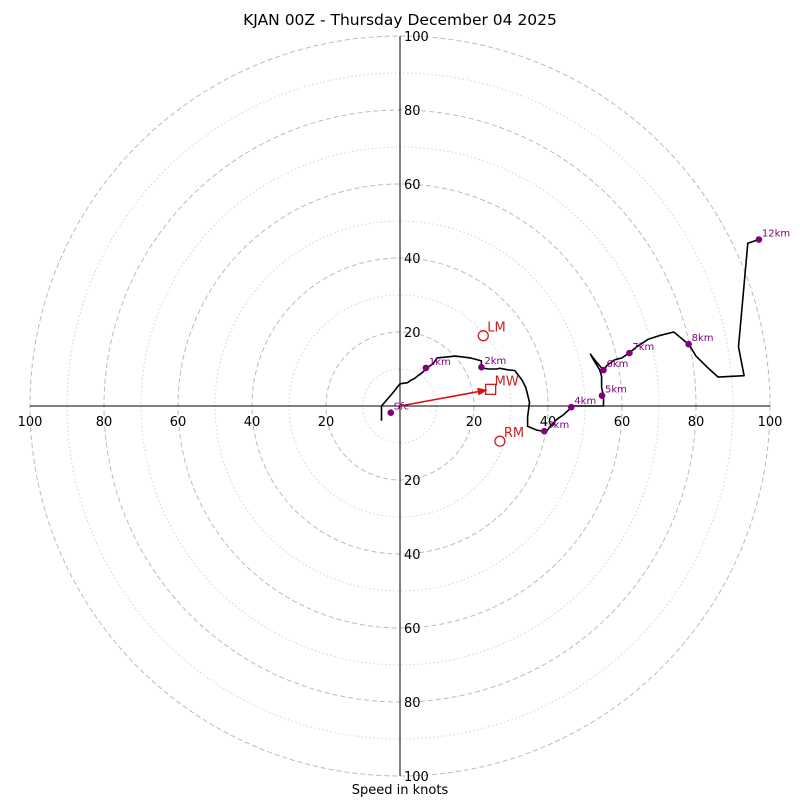  Describe the element at coordinates (629, 353) in the screenshot. I see `height-point-7km` at that location.